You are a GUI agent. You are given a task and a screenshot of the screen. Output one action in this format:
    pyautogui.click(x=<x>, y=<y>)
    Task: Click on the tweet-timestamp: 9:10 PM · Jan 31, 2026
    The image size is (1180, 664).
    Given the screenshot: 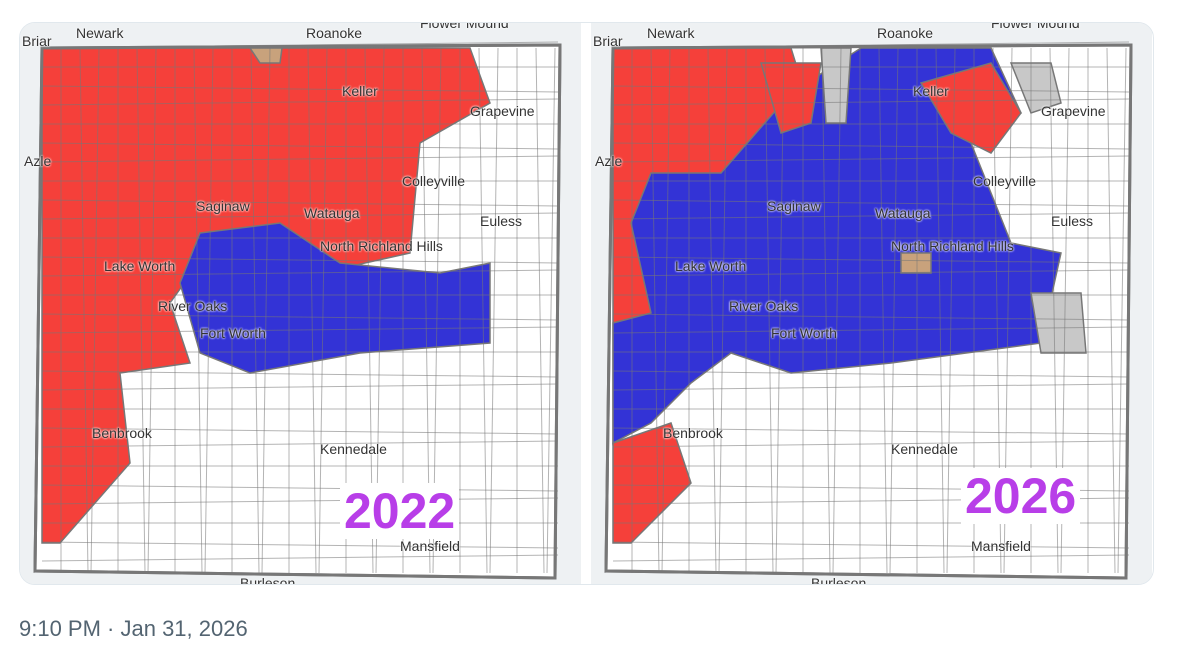 What is the action you would take?
    pyautogui.click(x=133, y=628)
    